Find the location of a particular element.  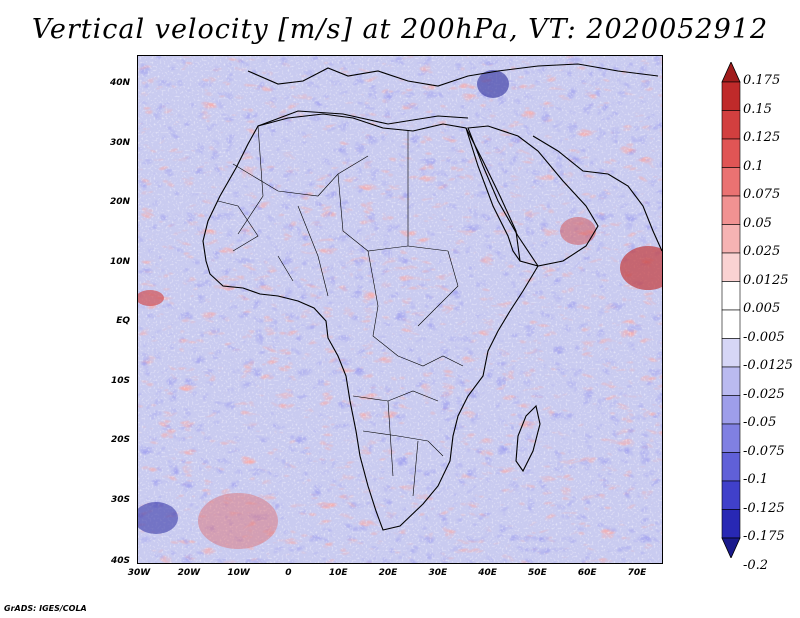

red-sea is located at coordinates (493, 194).